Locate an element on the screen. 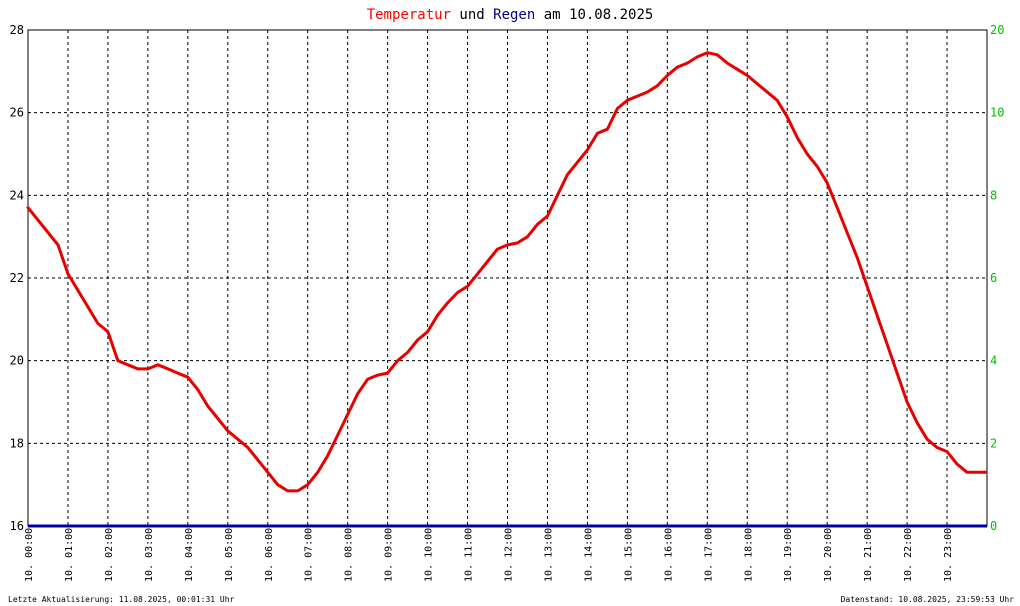 This screenshot has height=606, width=1020. x-tick-label: 10. 08:00 is located at coordinates (349, 555).